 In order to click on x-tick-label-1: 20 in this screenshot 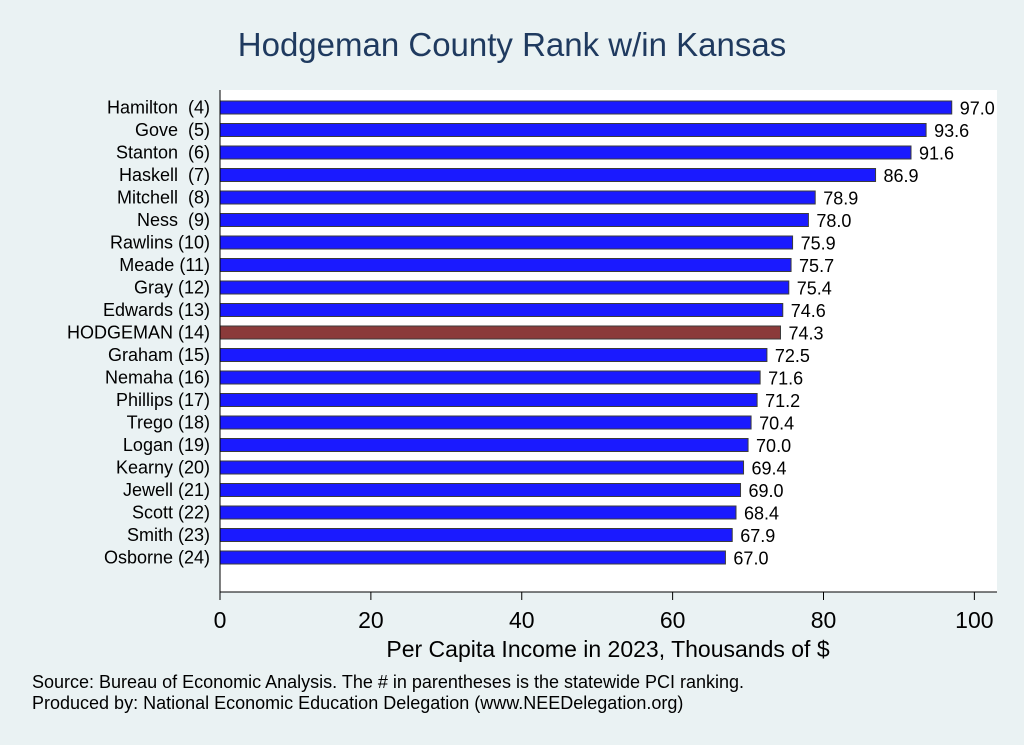, I will do `click(371, 620)`.